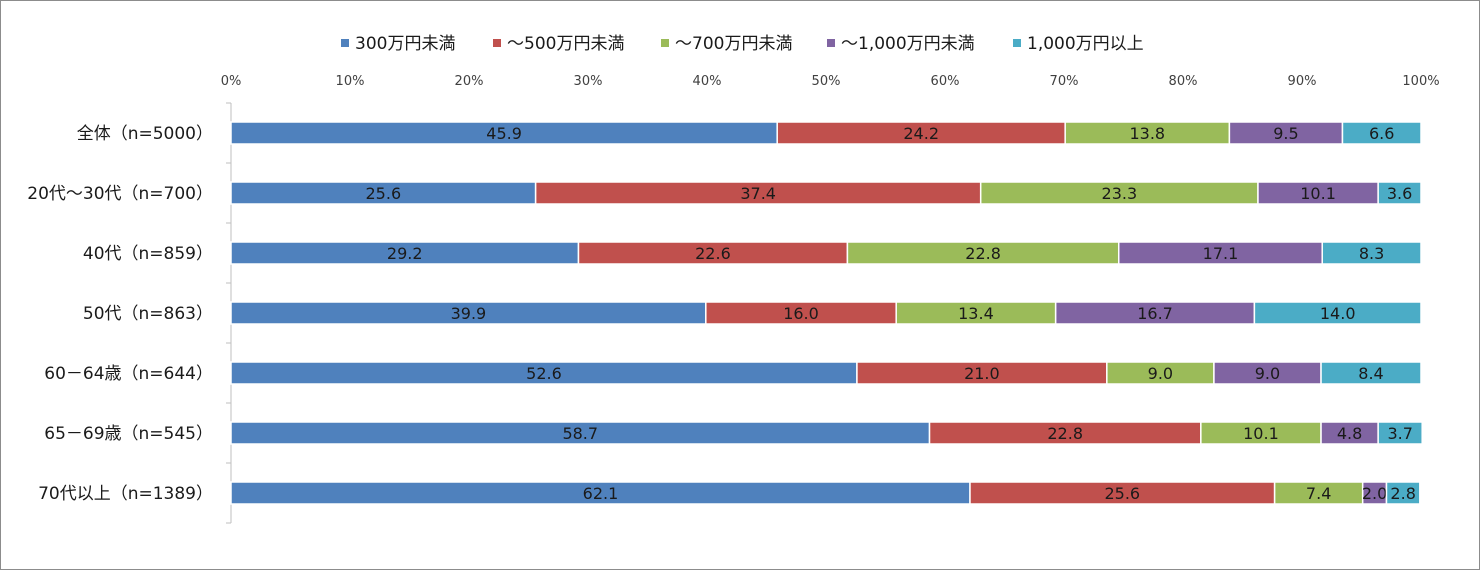 The height and width of the screenshot is (570, 1480). I want to click on data-label: 24.2, so click(921, 133).